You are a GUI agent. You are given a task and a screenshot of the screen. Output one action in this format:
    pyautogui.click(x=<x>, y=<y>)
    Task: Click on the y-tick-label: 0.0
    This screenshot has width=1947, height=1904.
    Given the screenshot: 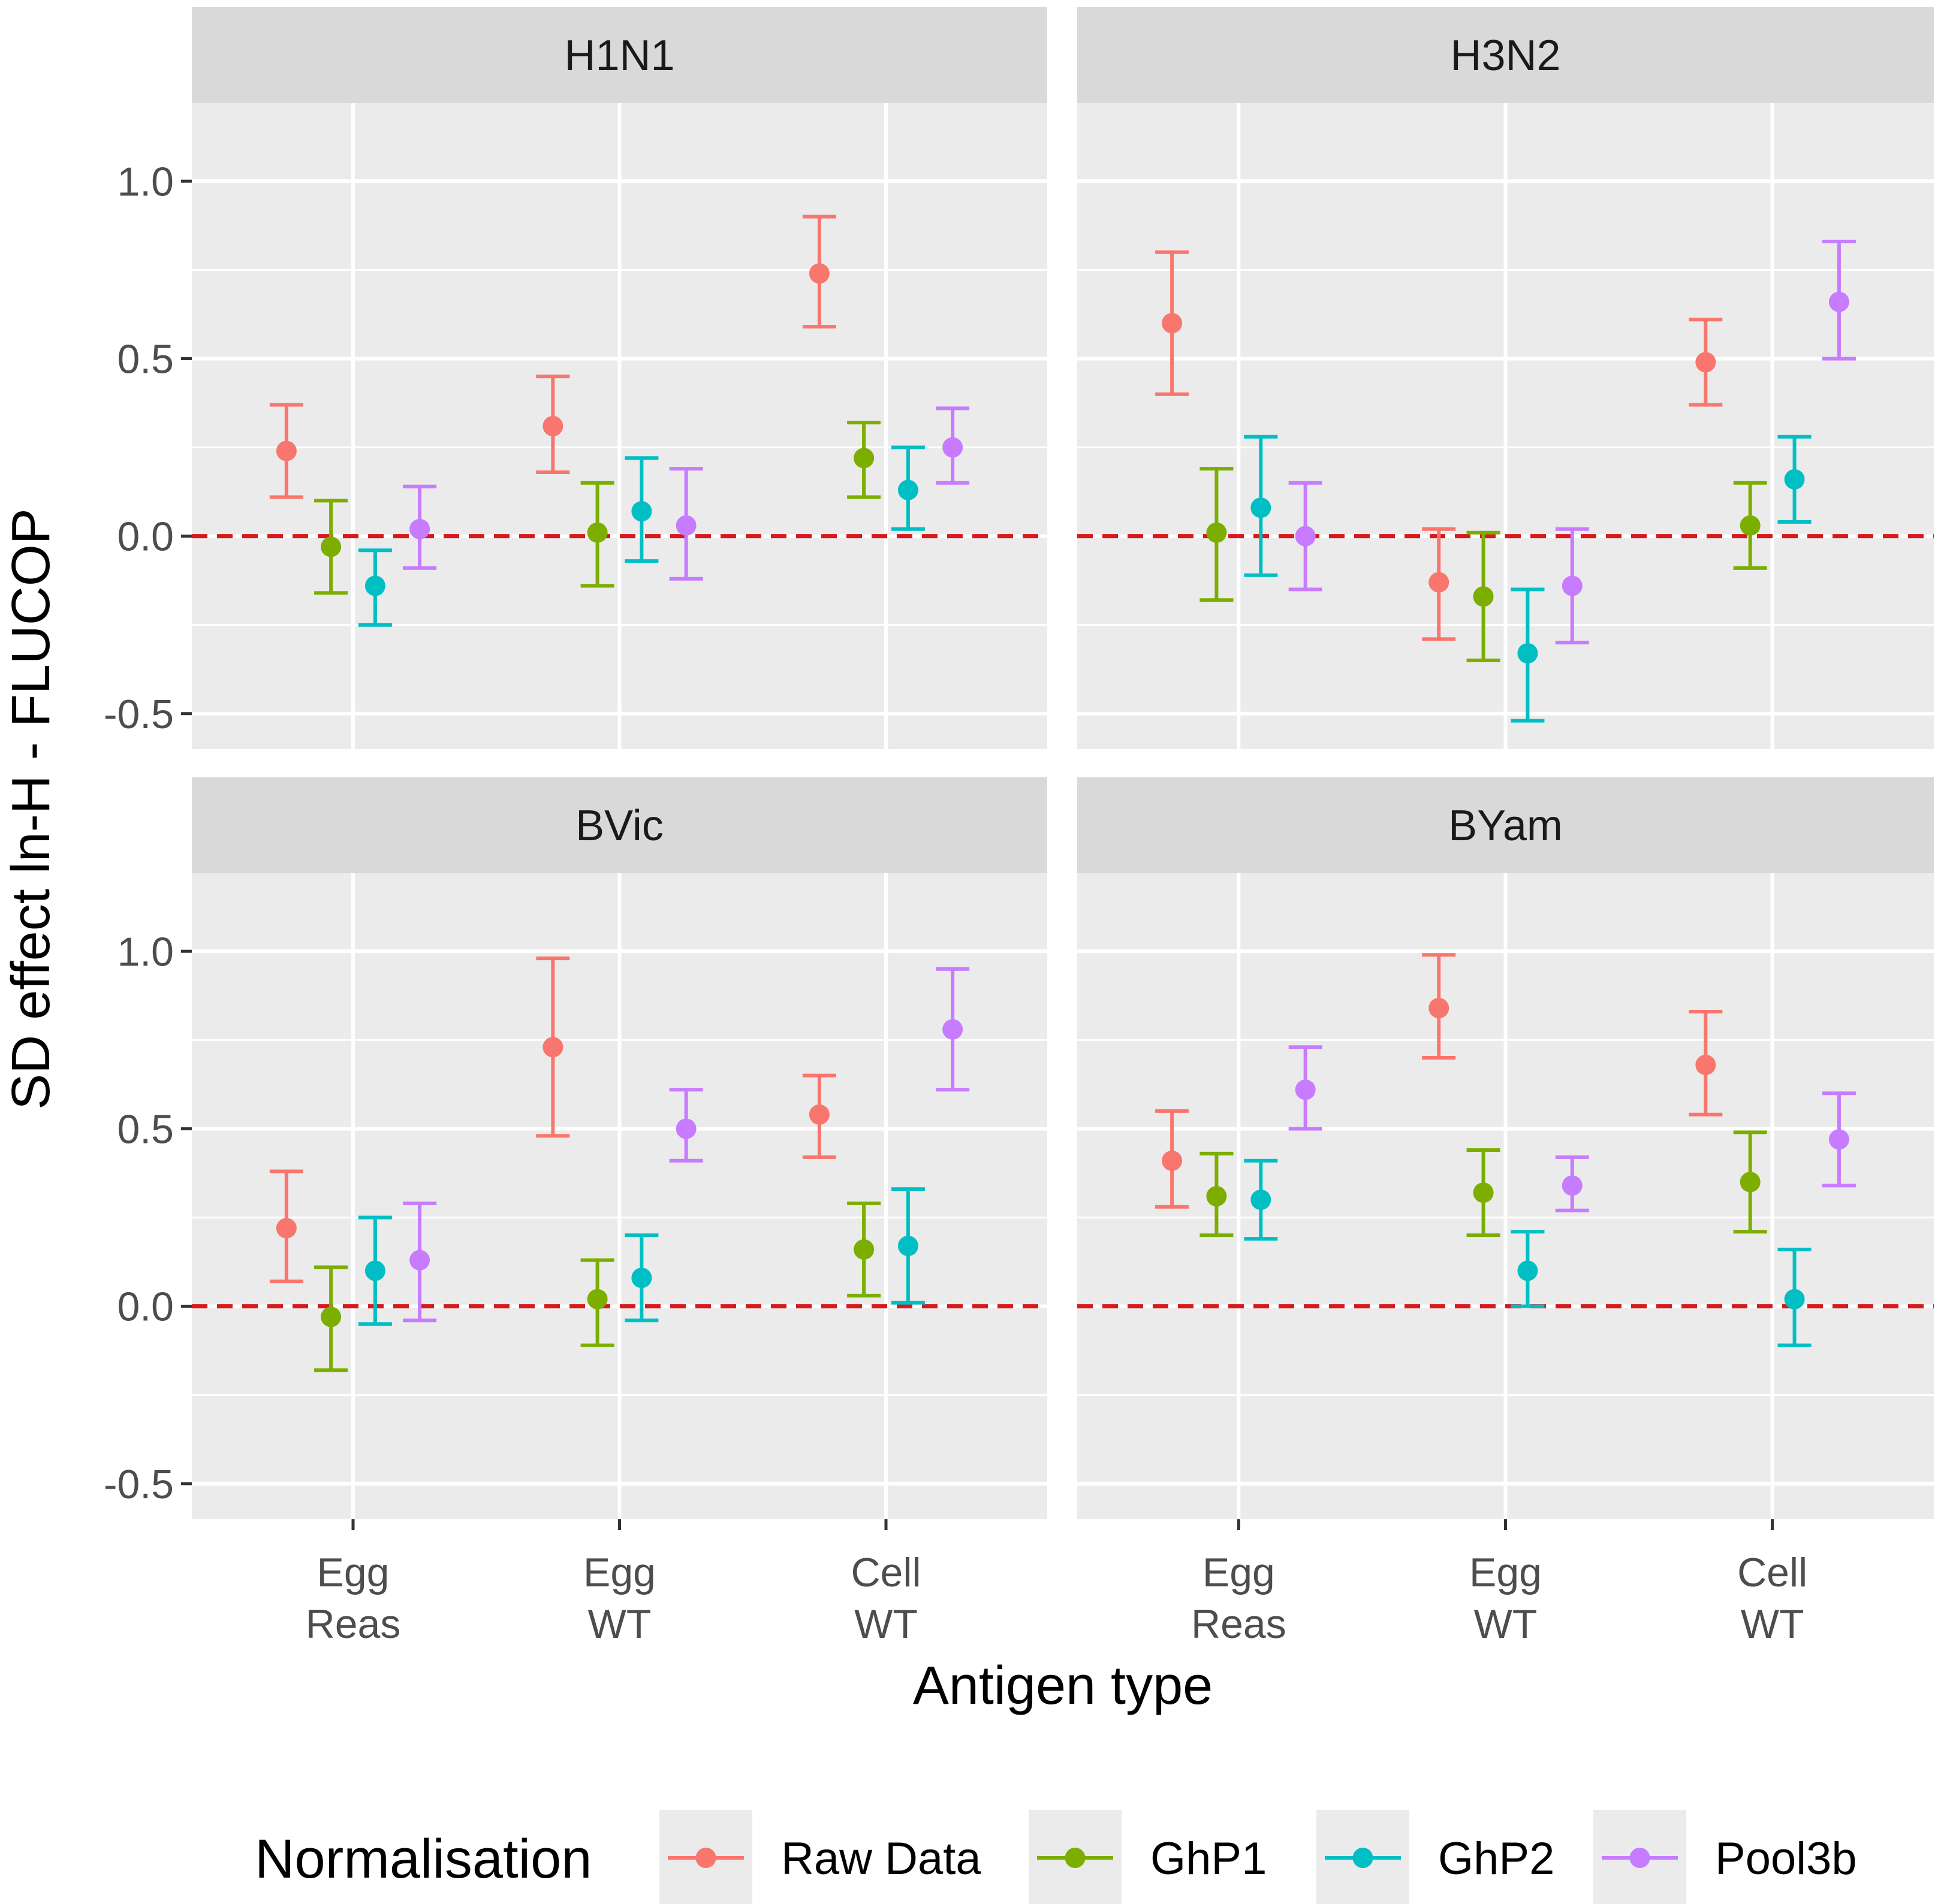 What is the action you would take?
    pyautogui.click(x=145, y=537)
    